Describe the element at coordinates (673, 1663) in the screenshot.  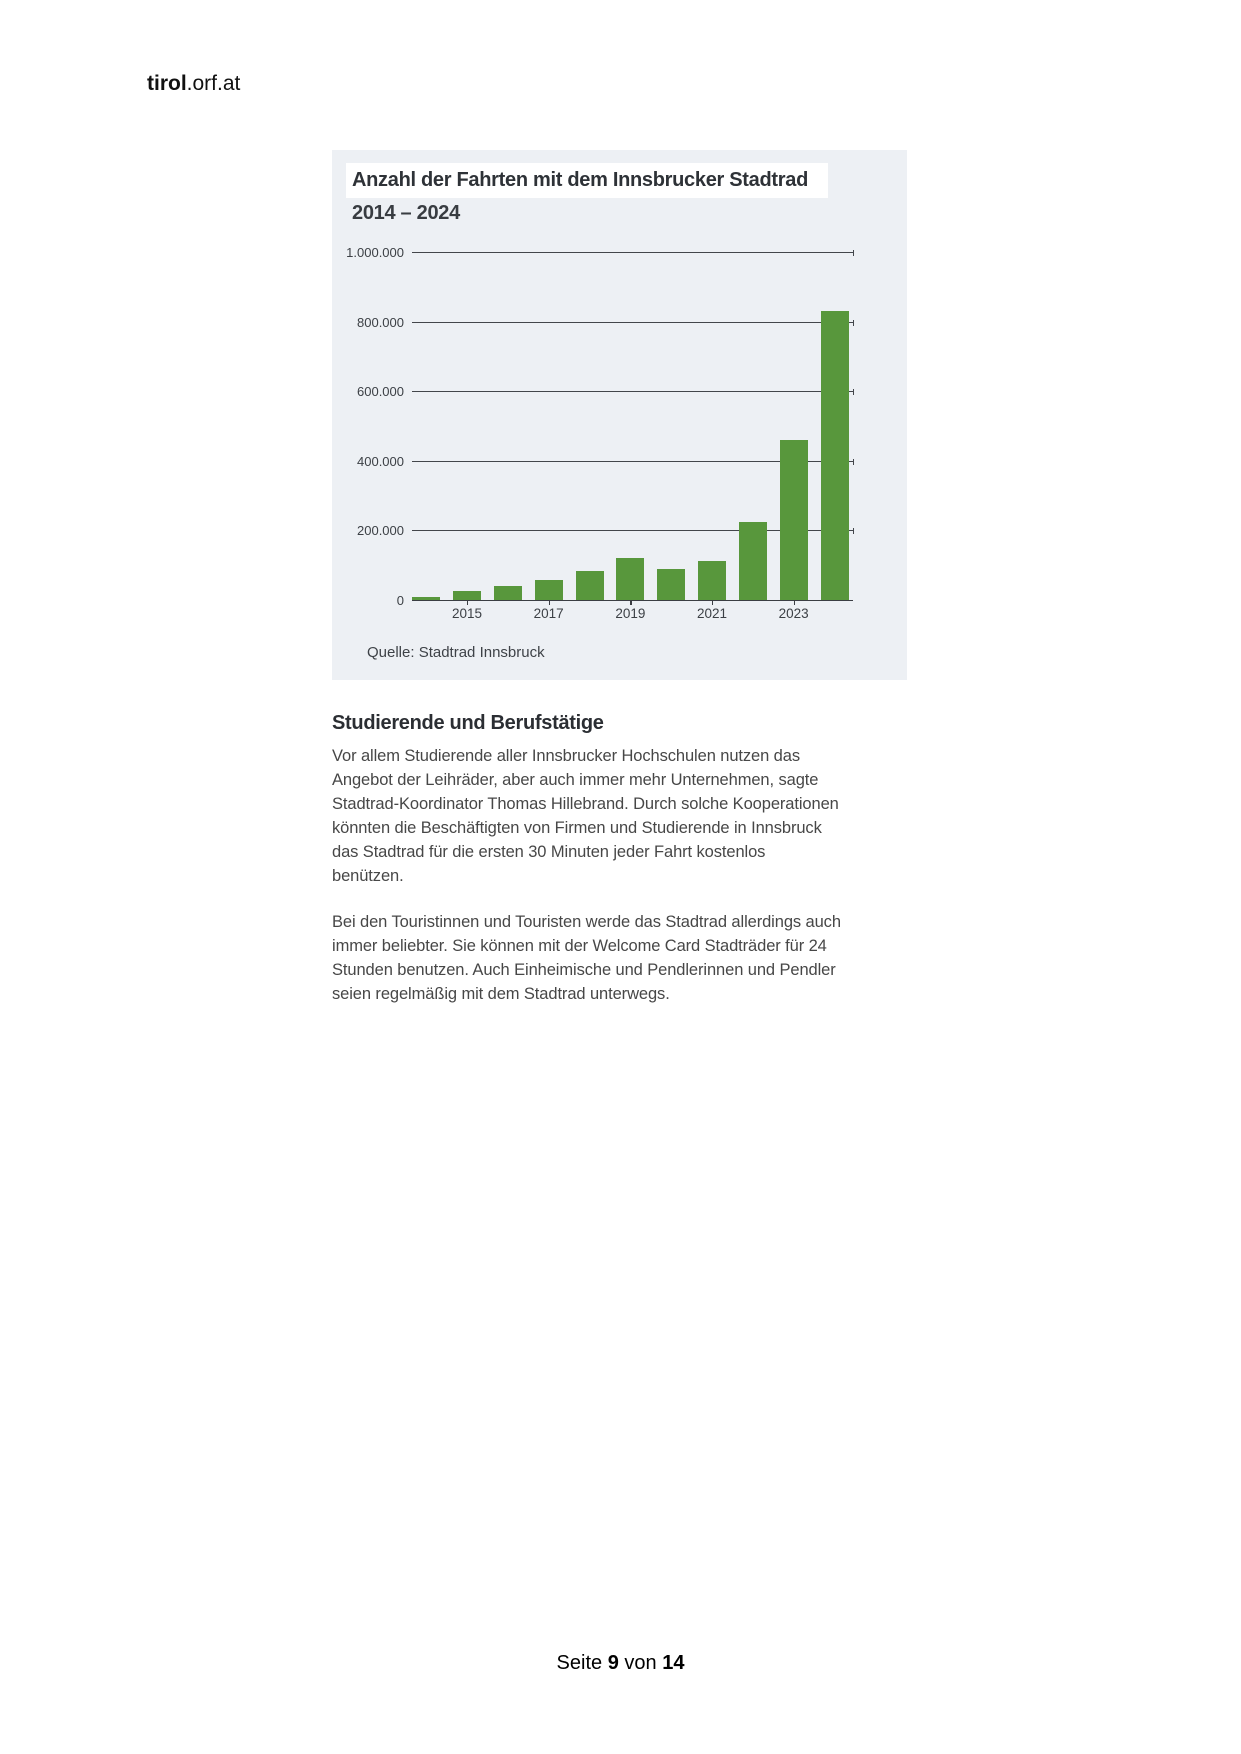
I see `footer-total-pages: 14` at that location.